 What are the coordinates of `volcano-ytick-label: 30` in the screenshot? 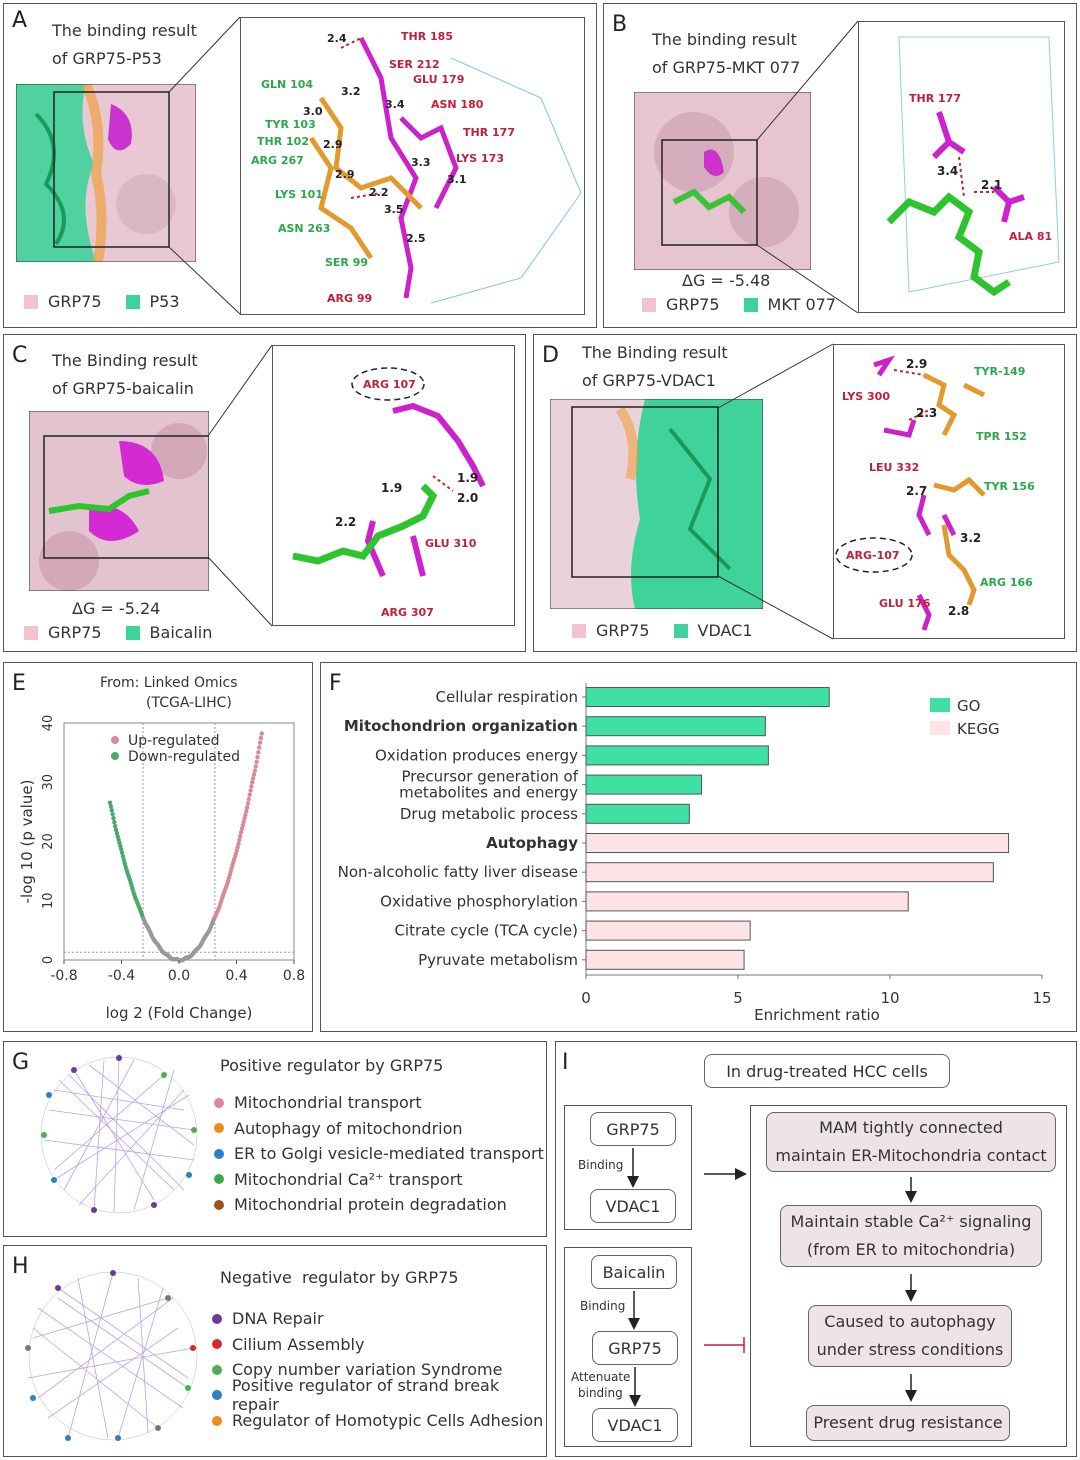 It's located at (48, 782).